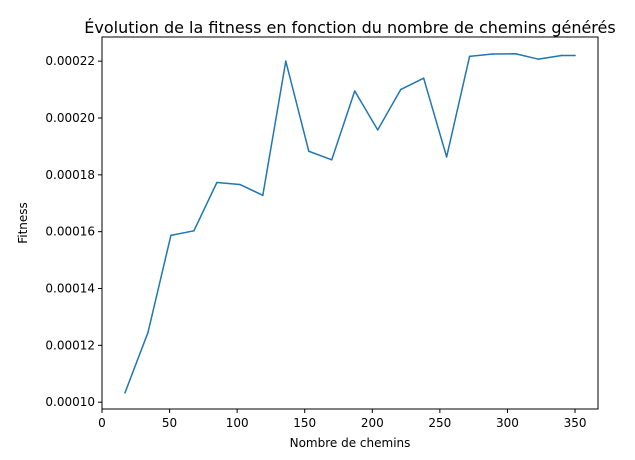 Image resolution: width=635 pixels, height=460 pixels. Describe the element at coordinates (70, 289) in the screenshot. I see `y-tick-label: 0.00014` at that location.